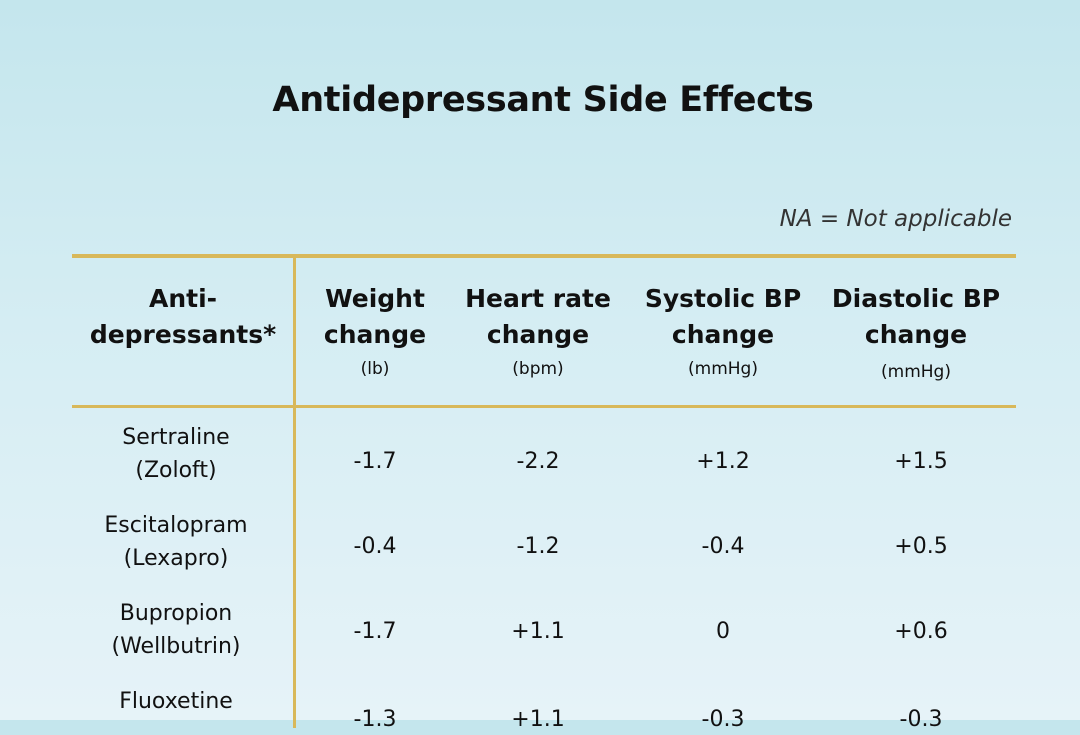  I want to click on drug-generic-name: Fluoxetine, so click(176, 701).